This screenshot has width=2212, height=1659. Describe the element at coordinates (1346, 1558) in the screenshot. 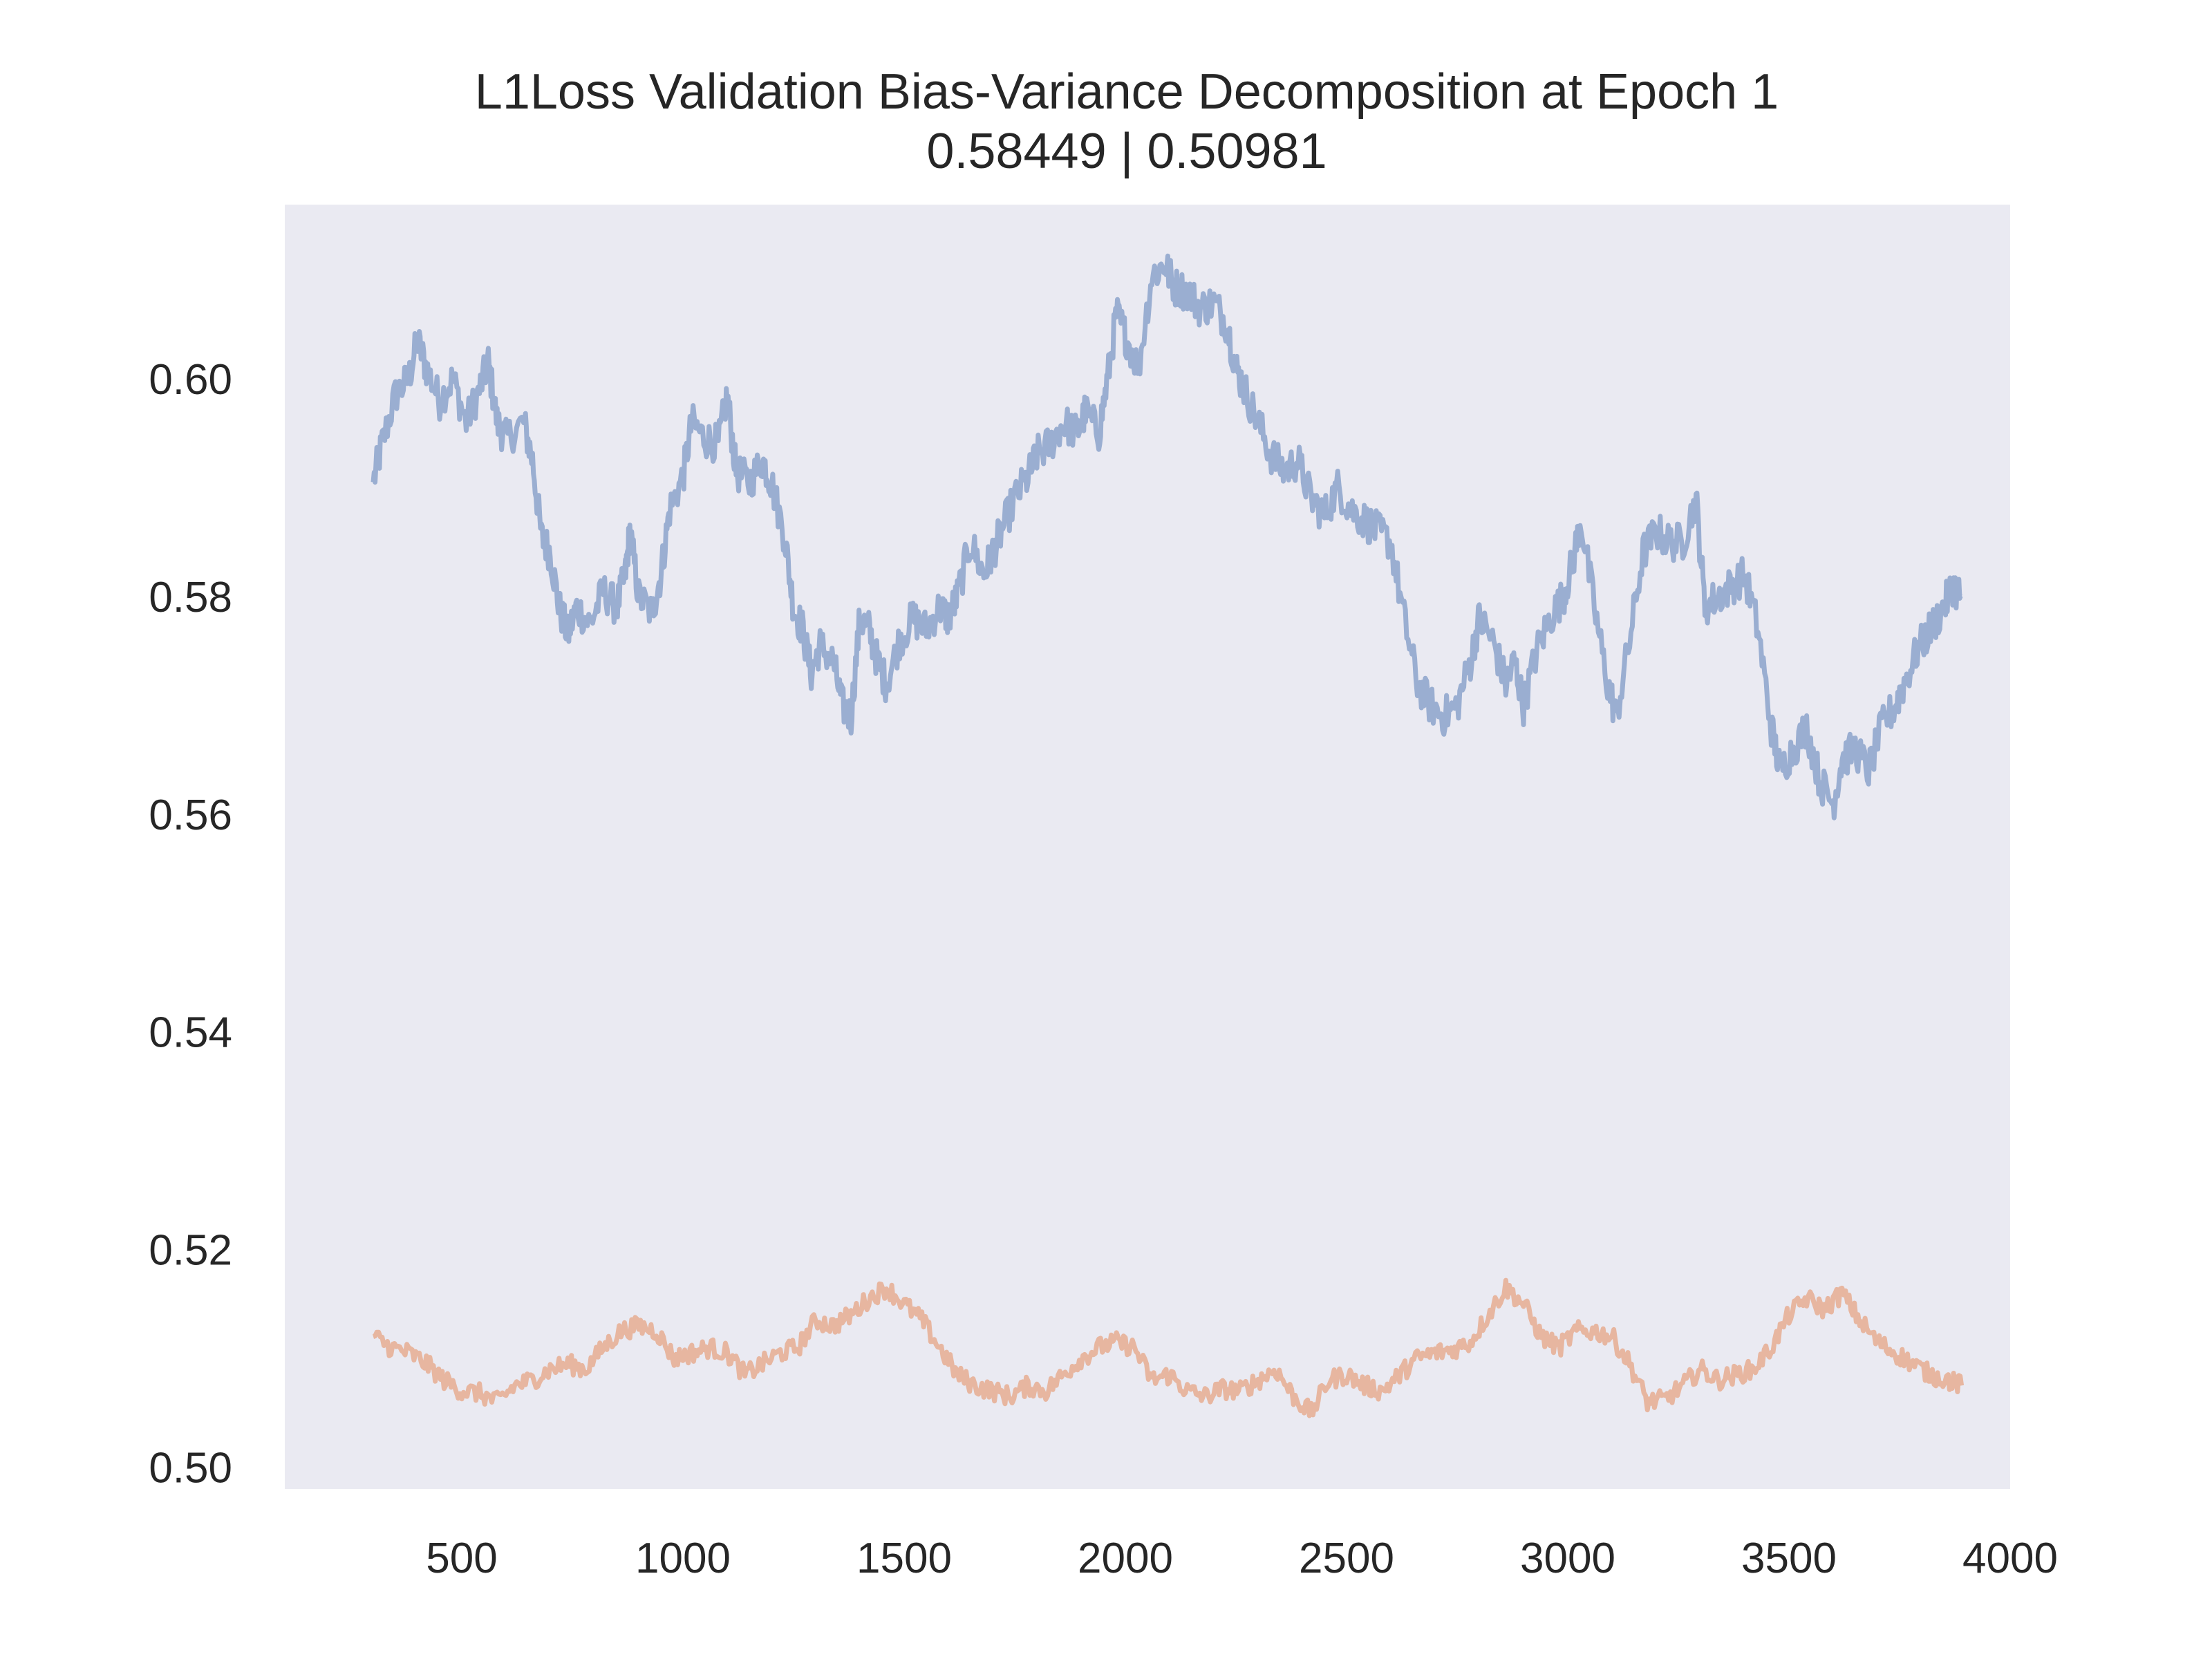

I see `x-tick-label: 2500` at that location.